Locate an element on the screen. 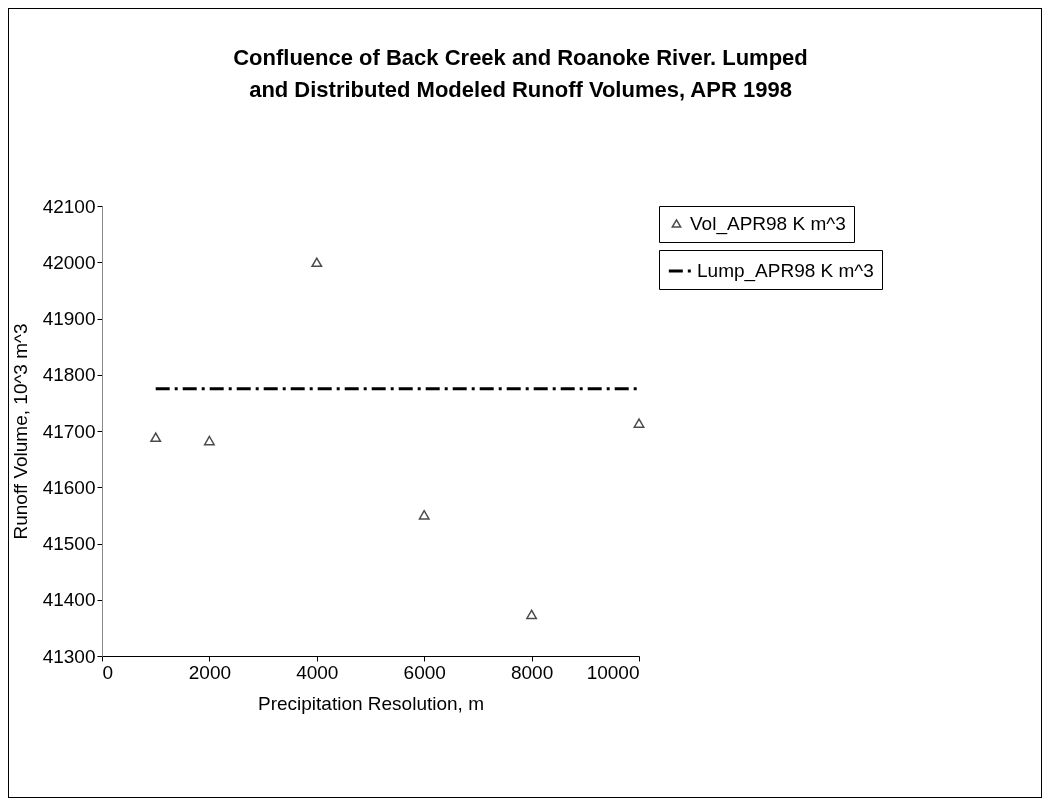  x-tick-label: 4000 is located at coordinates (317, 672).